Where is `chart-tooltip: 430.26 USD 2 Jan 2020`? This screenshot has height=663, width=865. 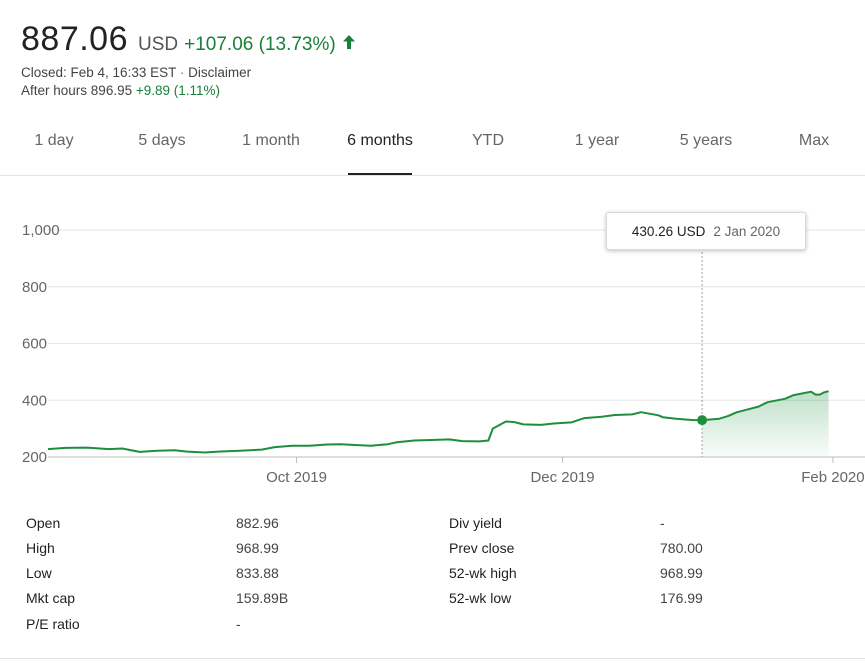 chart-tooltip: 430.26 USD 2 Jan 2020 is located at coordinates (706, 231).